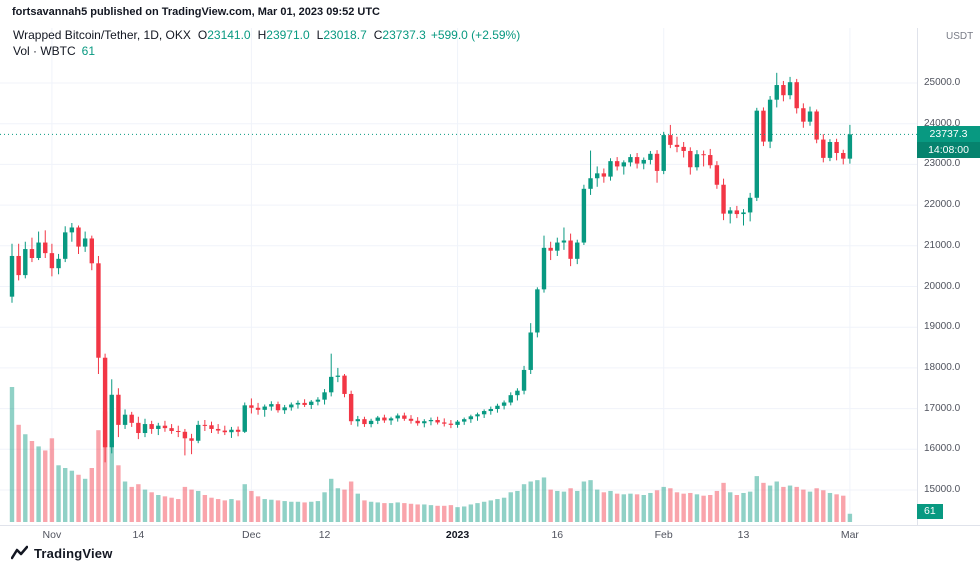 This screenshot has height=571, width=980. What do you see at coordinates (490, 534) in the screenshot?
I see `time-axis: Nov 14 Dec 12 2023 16 Feb 13 Mar` at bounding box center [490, 534].